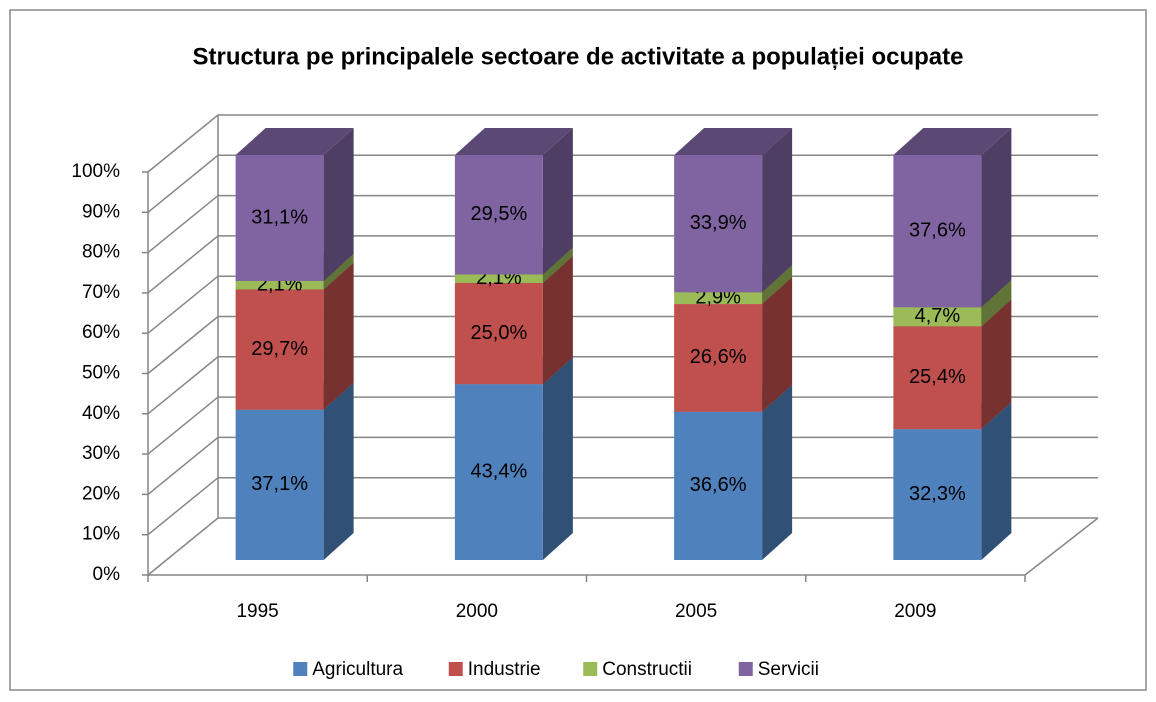 The width and height of the screenshot is (1156, 702). Describe the element at coordinates (696, 611) in the screenshot. I see `x-tick-label: 2005` at that location.